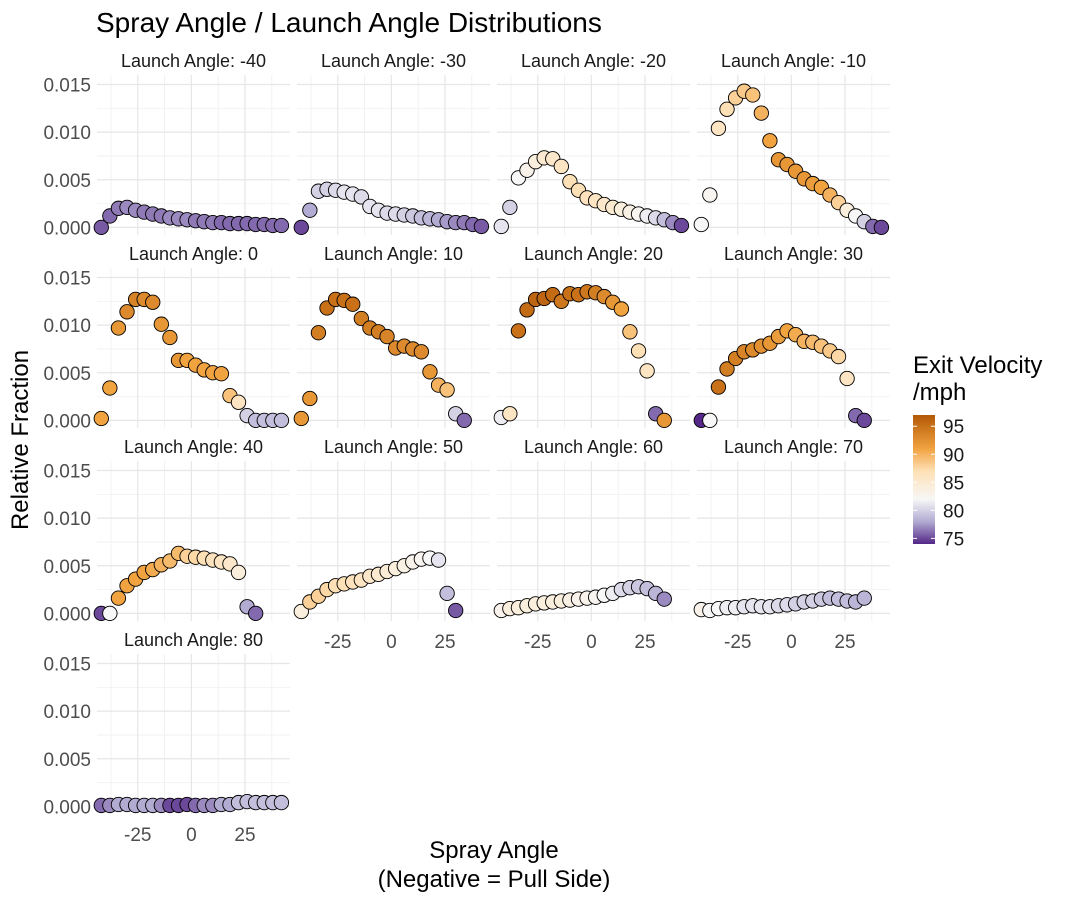  I want to click on facet-label: Launch Angle: -20, so click(593, 61).